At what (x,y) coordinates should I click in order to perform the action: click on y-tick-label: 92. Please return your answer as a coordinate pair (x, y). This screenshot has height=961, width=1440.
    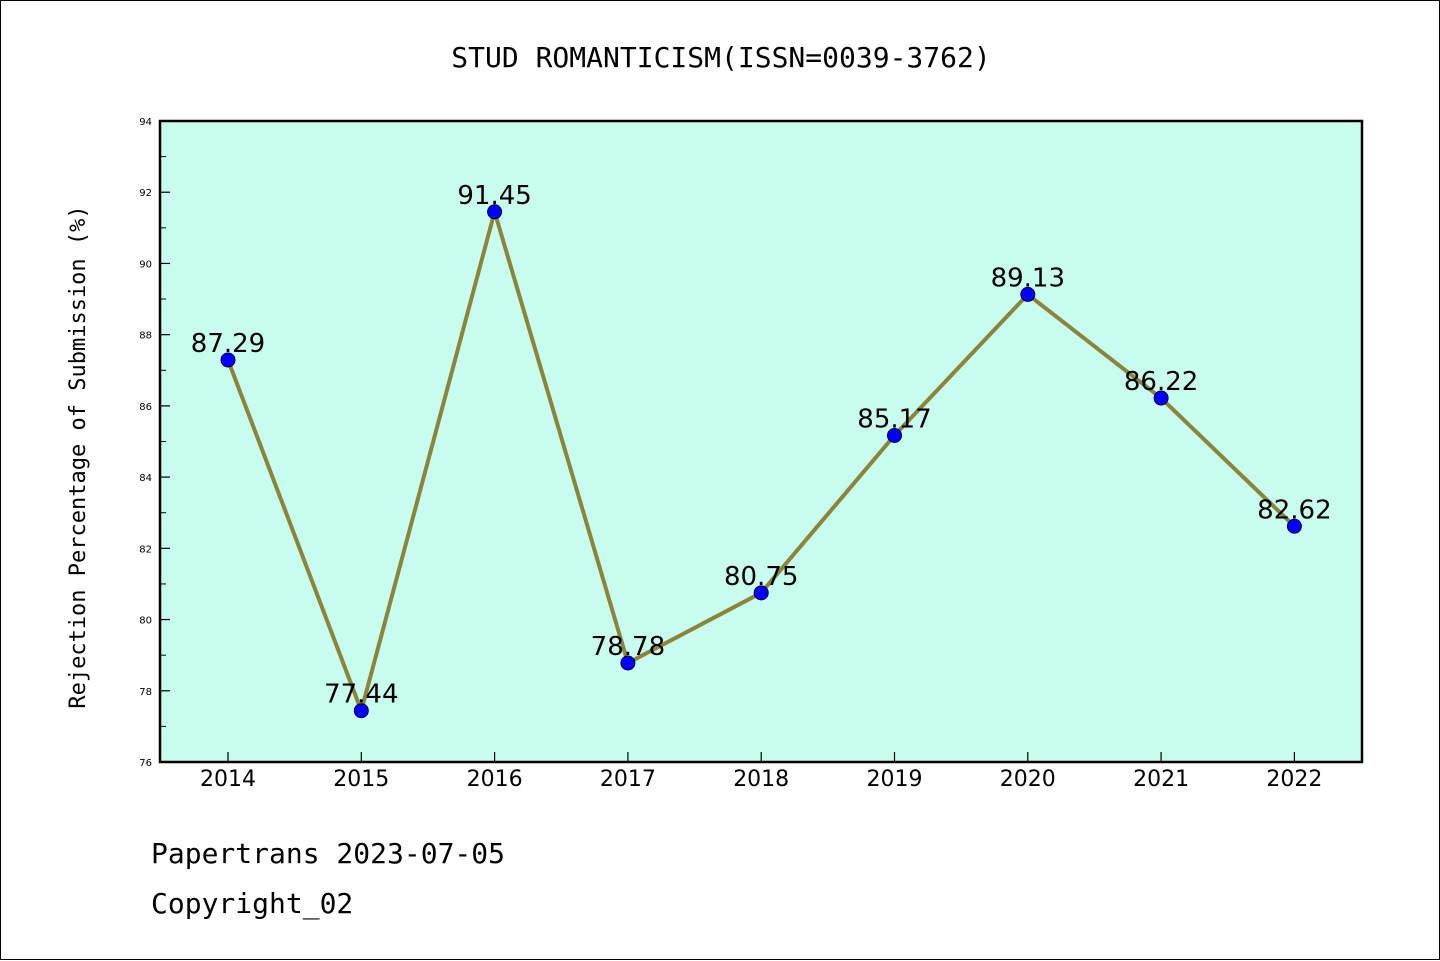
    Looking at the image, I should click on (145, 193).